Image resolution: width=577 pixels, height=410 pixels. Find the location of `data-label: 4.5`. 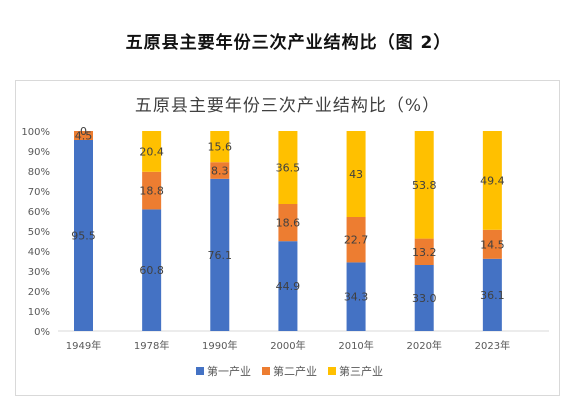

data-label: 4.5 is located at coordinates (84, 136).